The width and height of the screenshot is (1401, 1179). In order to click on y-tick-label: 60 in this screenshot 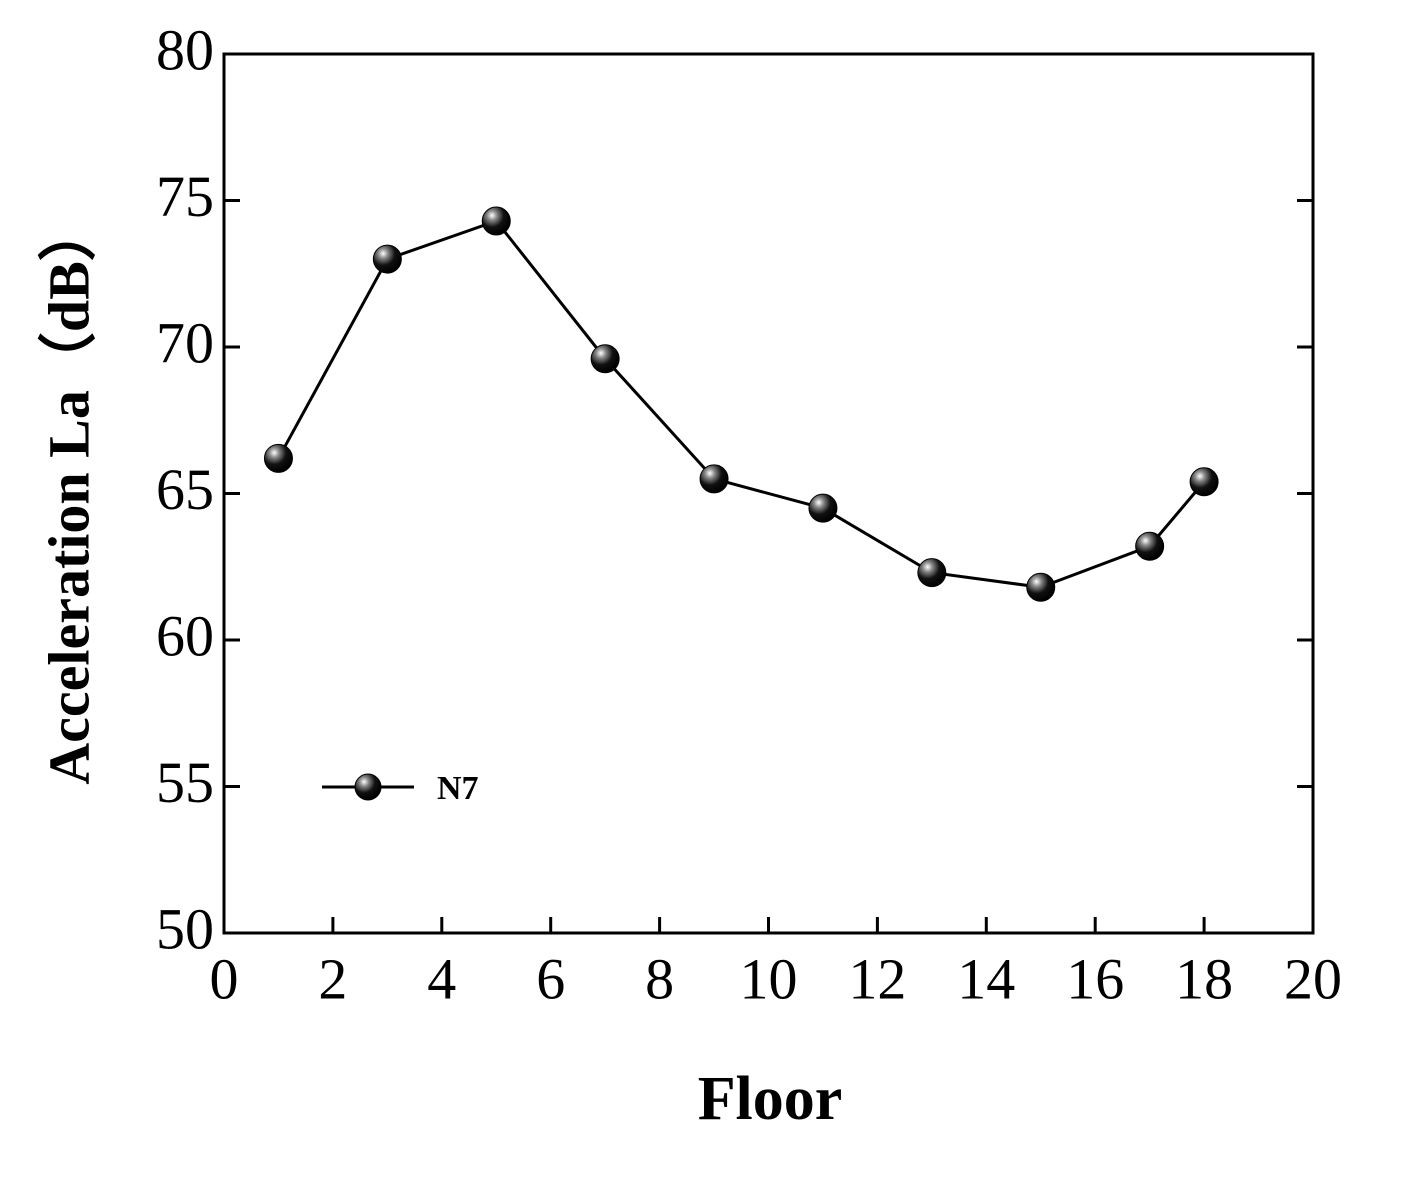, I will do `click(185, 635)`.